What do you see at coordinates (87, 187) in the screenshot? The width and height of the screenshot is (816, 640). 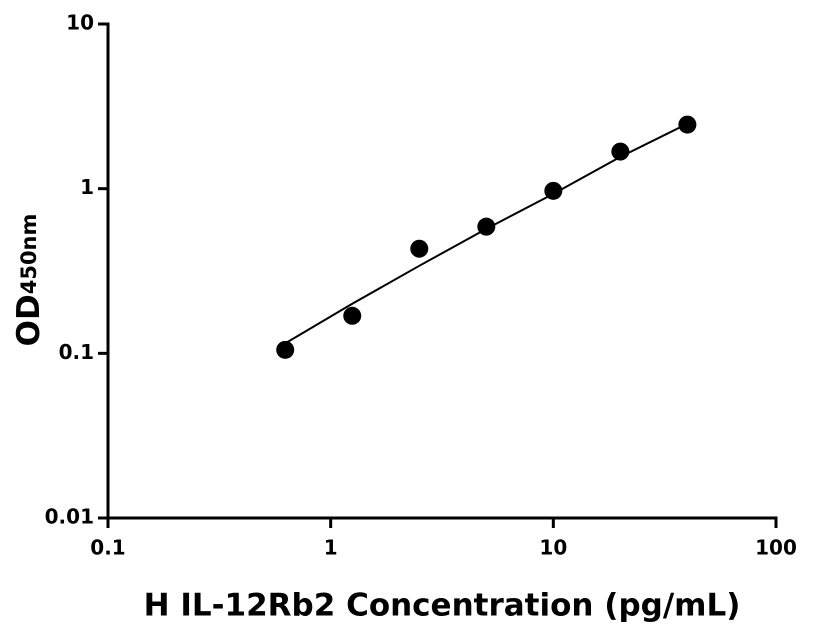 I see `y-tick-label: 1` at bounding box center [87, 187].